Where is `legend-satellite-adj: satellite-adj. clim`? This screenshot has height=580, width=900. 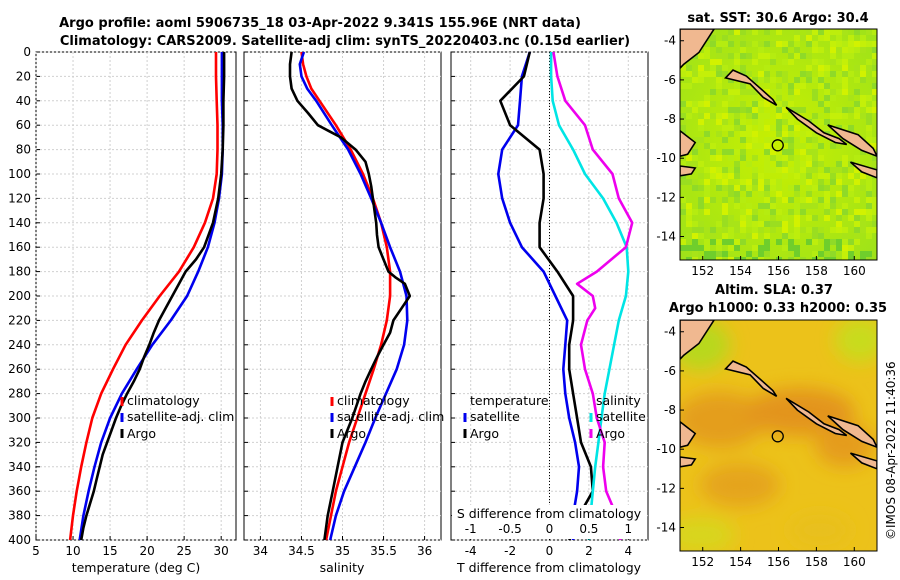
legend-satellite-adj: satellite-adj. clim is located at coordinates (180, 416).